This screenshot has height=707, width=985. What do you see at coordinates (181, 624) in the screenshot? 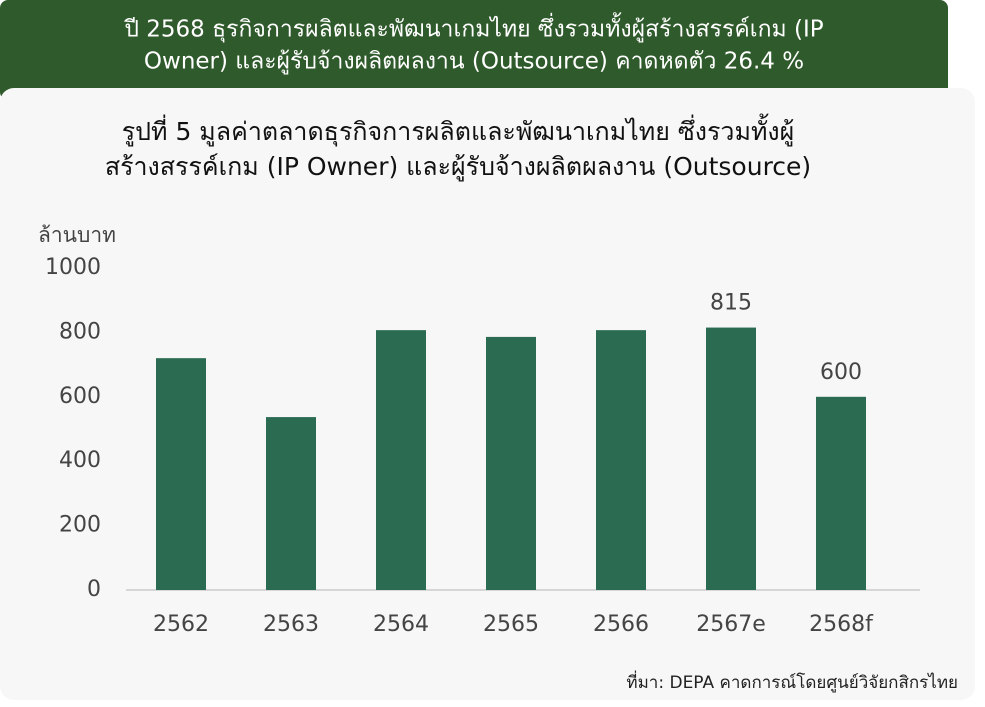
I see `x-tick-label: 2562` at bounding box center [181, 624].